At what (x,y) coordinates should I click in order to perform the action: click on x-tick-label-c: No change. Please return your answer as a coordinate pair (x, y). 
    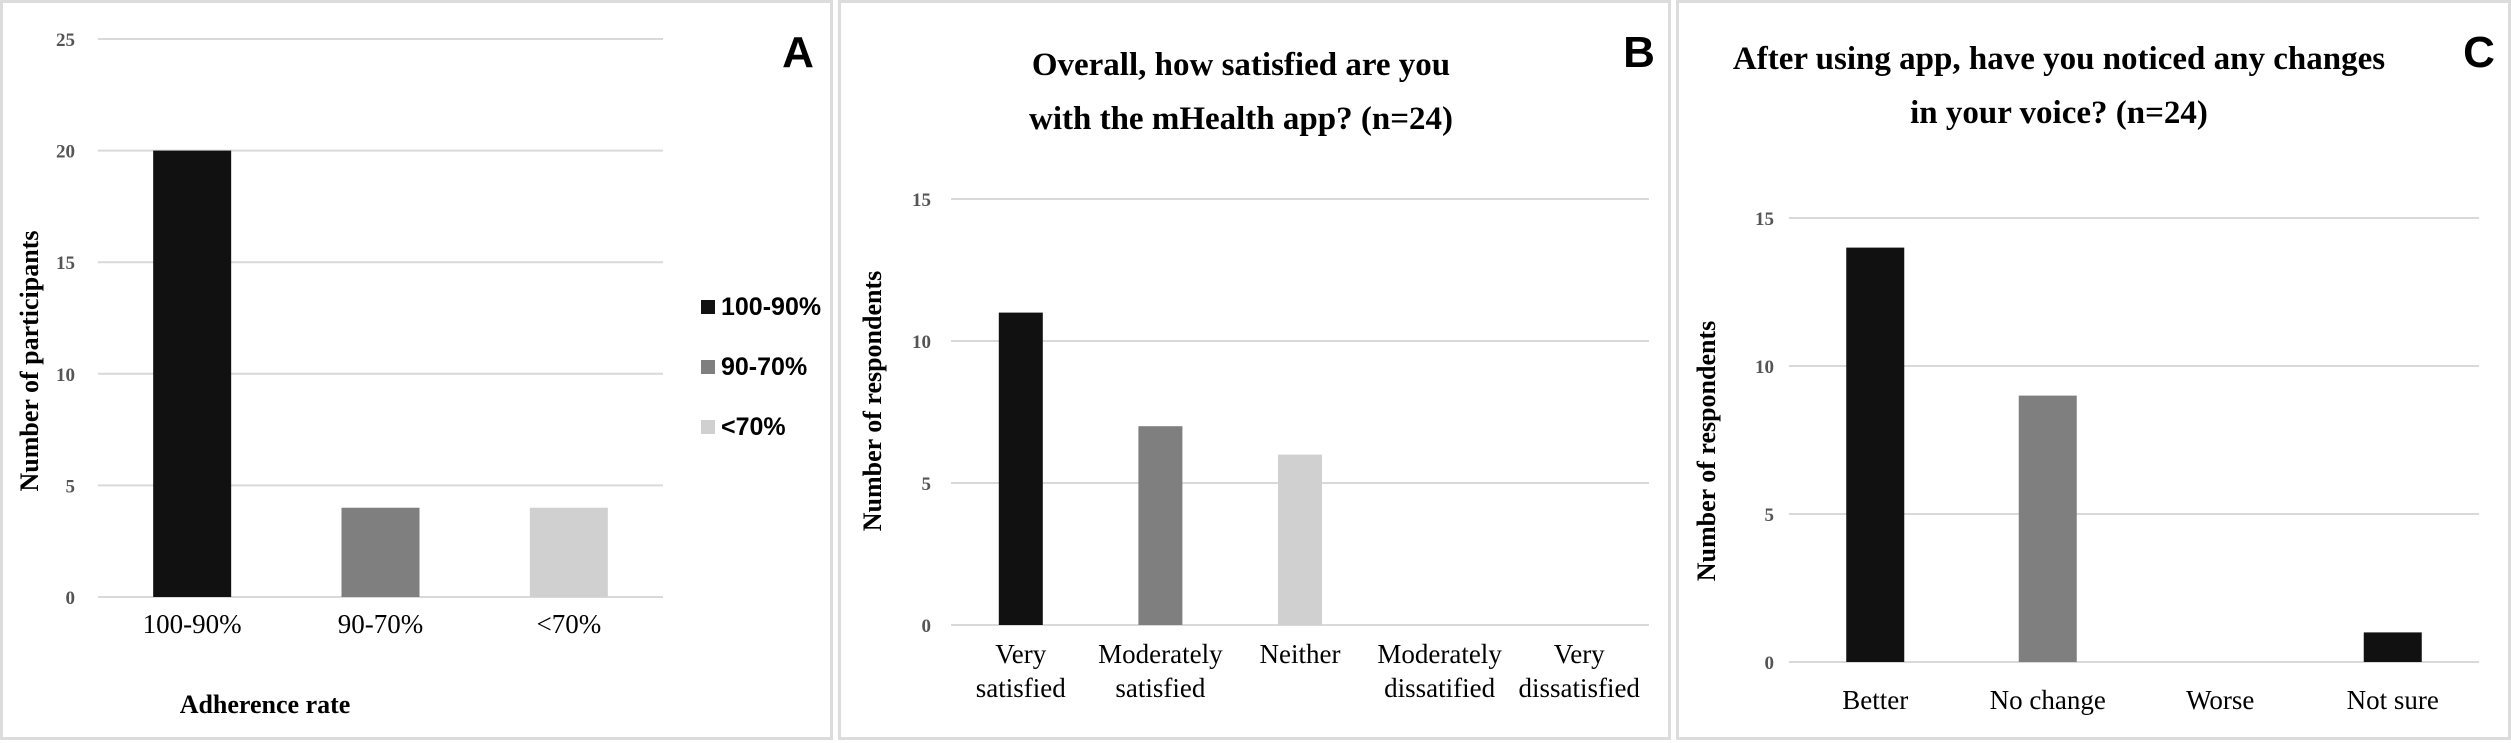
    Looking at the image, I should click on (2048, 700).